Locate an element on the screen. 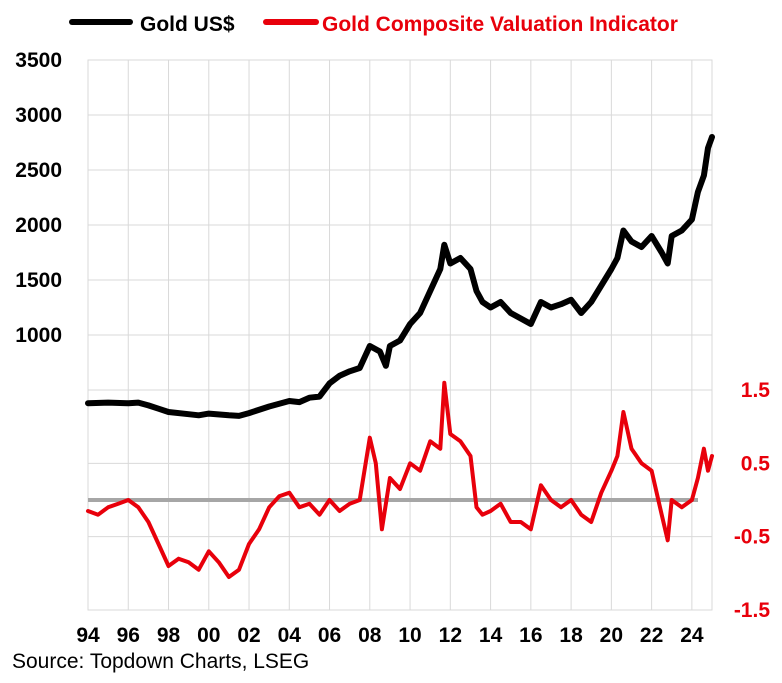 The height and width of the screenshot is (683, 782). x-tick-label: 08 is located at coordinates (370, 635).